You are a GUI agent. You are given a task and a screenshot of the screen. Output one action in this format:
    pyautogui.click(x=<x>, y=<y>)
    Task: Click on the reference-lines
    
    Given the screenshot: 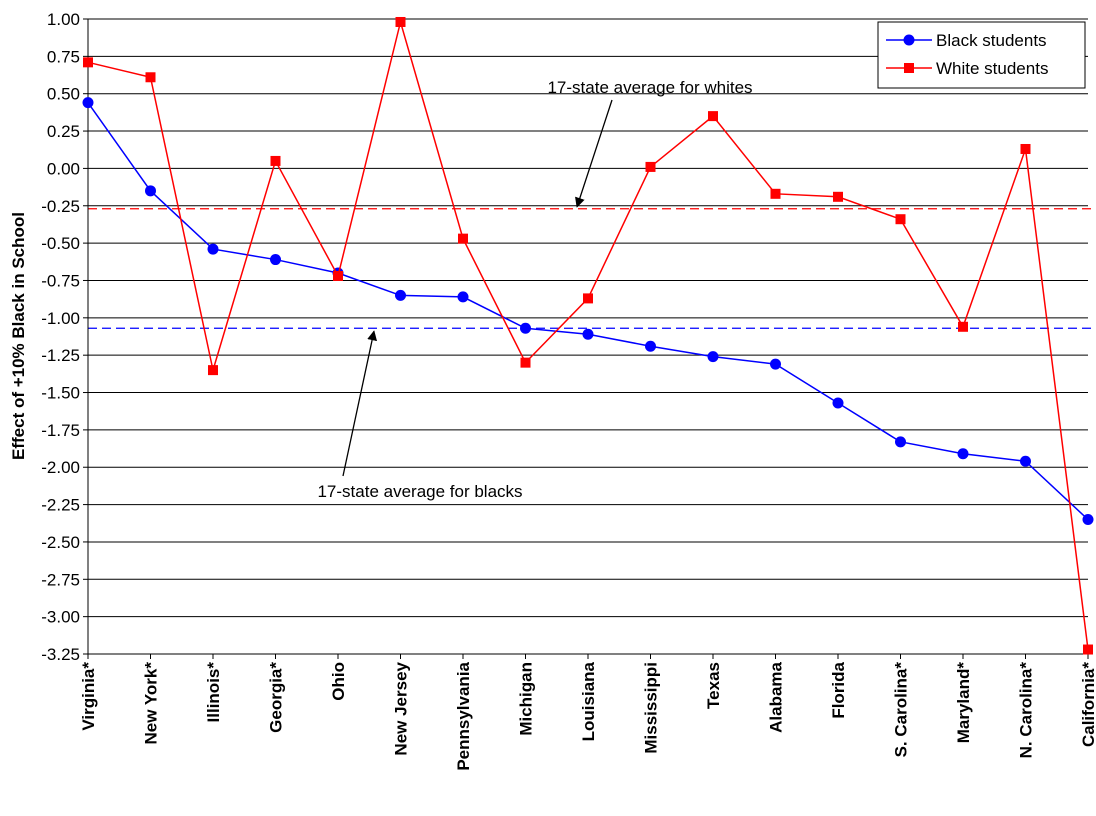 What is the action you would take?
    pyautogui.click(x=592, y=268)
    